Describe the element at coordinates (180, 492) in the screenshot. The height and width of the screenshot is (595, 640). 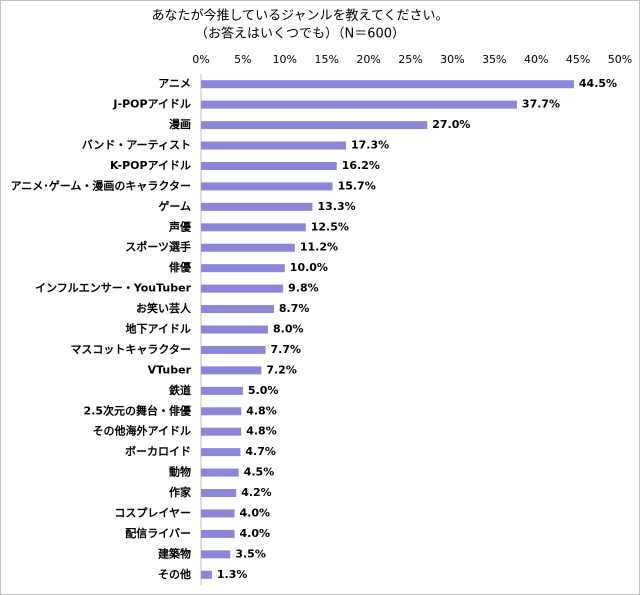
I see `y-tick-label: 作家` at that location.